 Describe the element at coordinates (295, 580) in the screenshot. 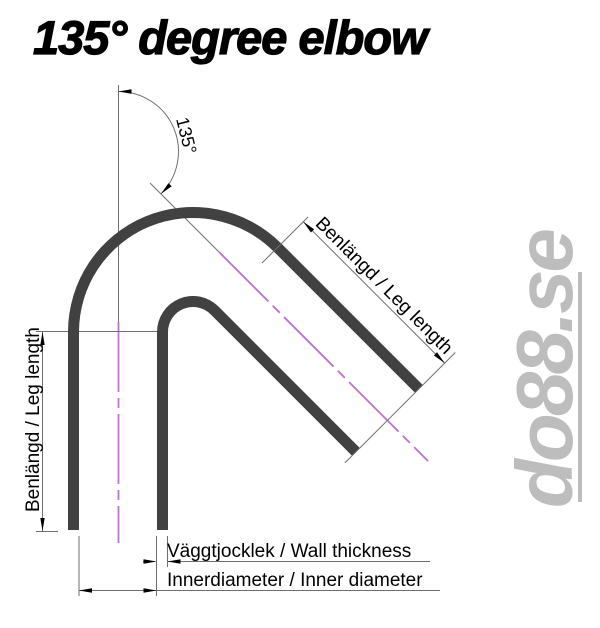

I see `inner-diameter-label: Innerdiameter / Inner diameter` at that location.